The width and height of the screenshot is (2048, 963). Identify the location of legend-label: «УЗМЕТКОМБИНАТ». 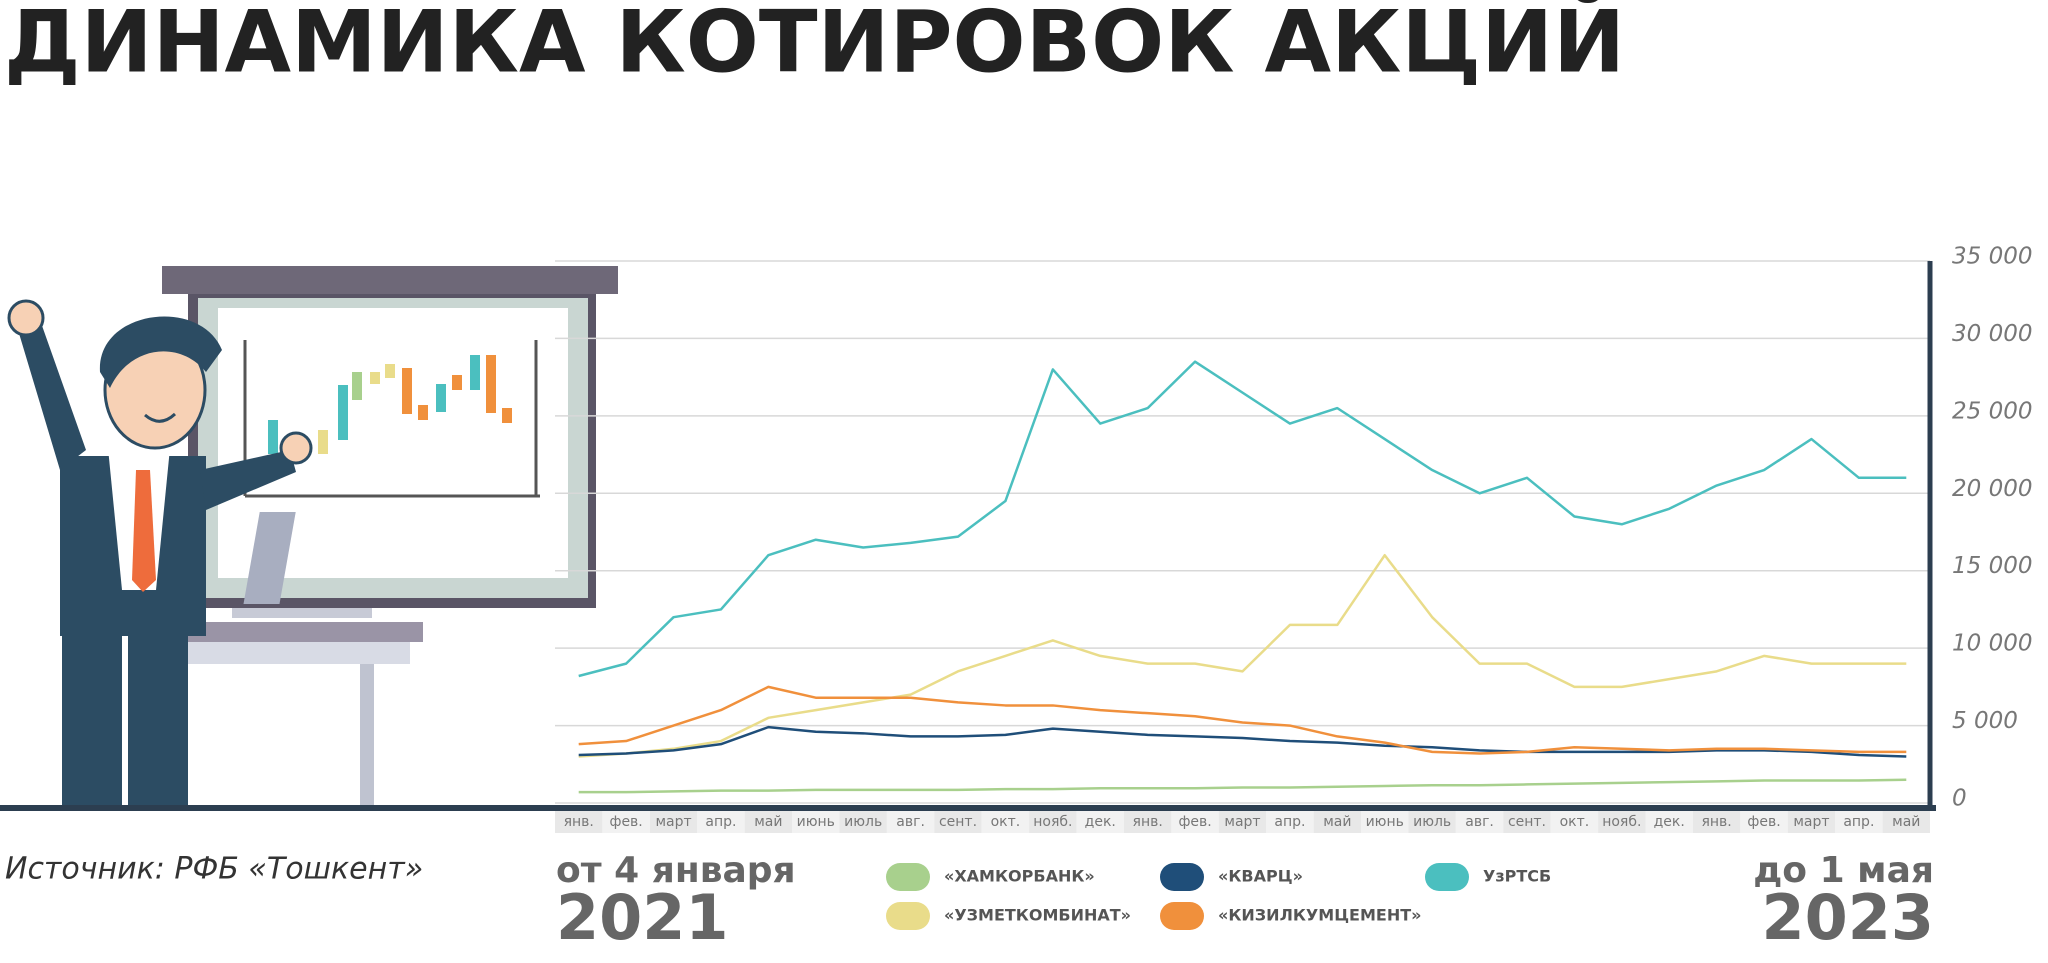
(1037, 915).